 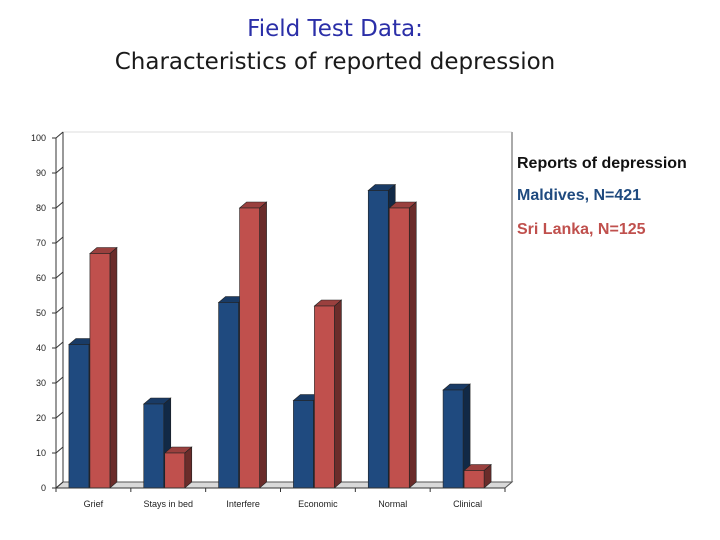 What do you see at coordinates (41, 348) in the screenshot?
I see `y-tick-label: 40` at bounding box center [41, 348].